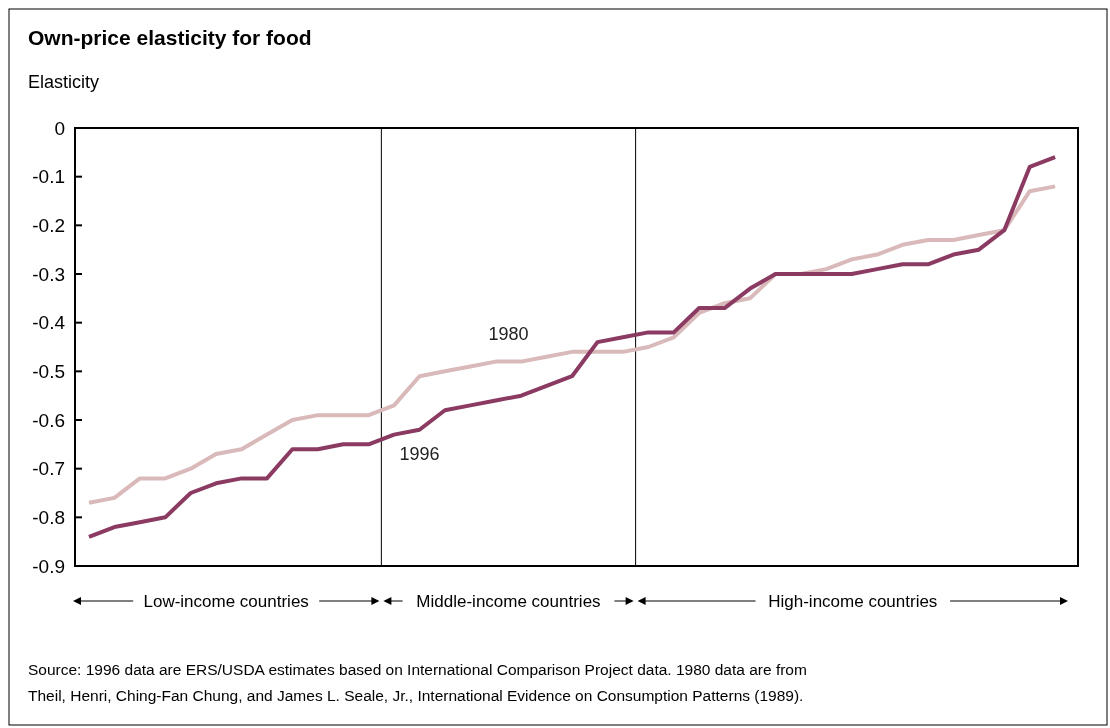 This screenshot has height=728, width=1110. Describe the element at coordinates (48, 566) in the screenshot. I see `y-tick-label: -0.9` at that location.